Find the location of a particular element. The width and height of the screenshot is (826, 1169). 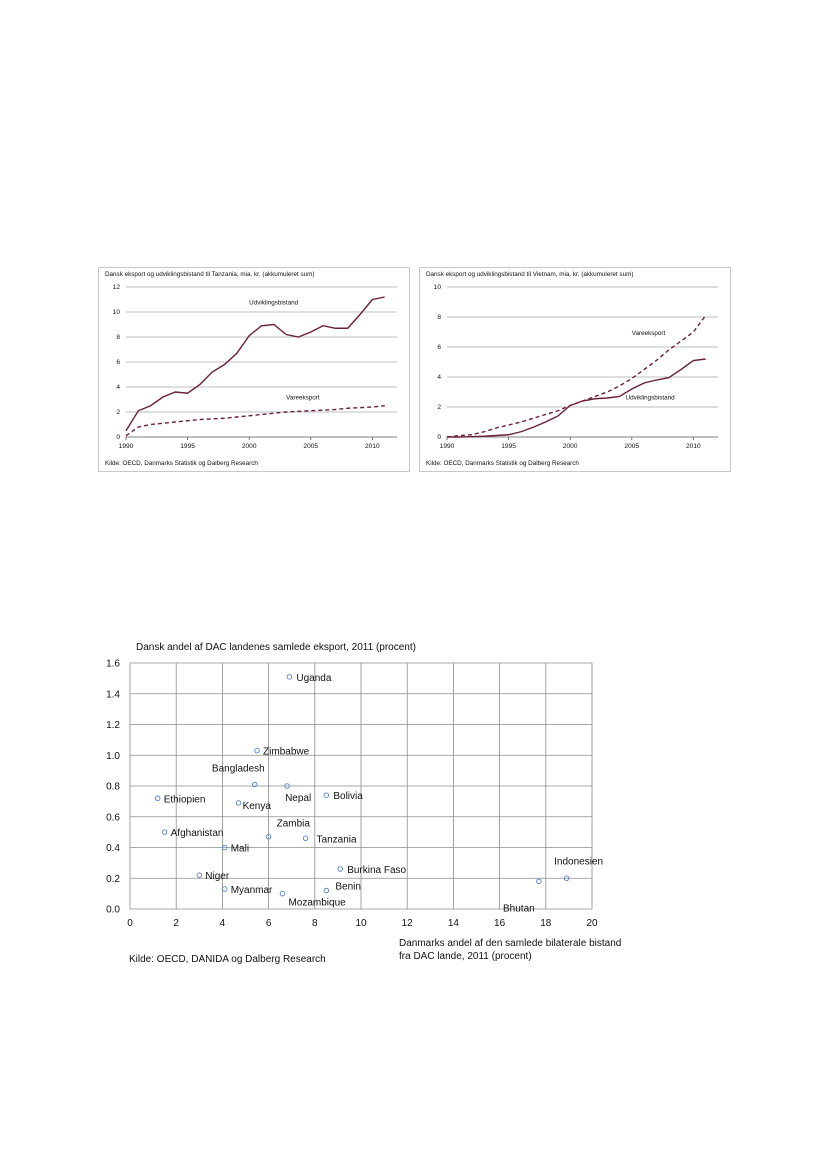

x-tick-label: 2 is located at coordinates (176, 923).